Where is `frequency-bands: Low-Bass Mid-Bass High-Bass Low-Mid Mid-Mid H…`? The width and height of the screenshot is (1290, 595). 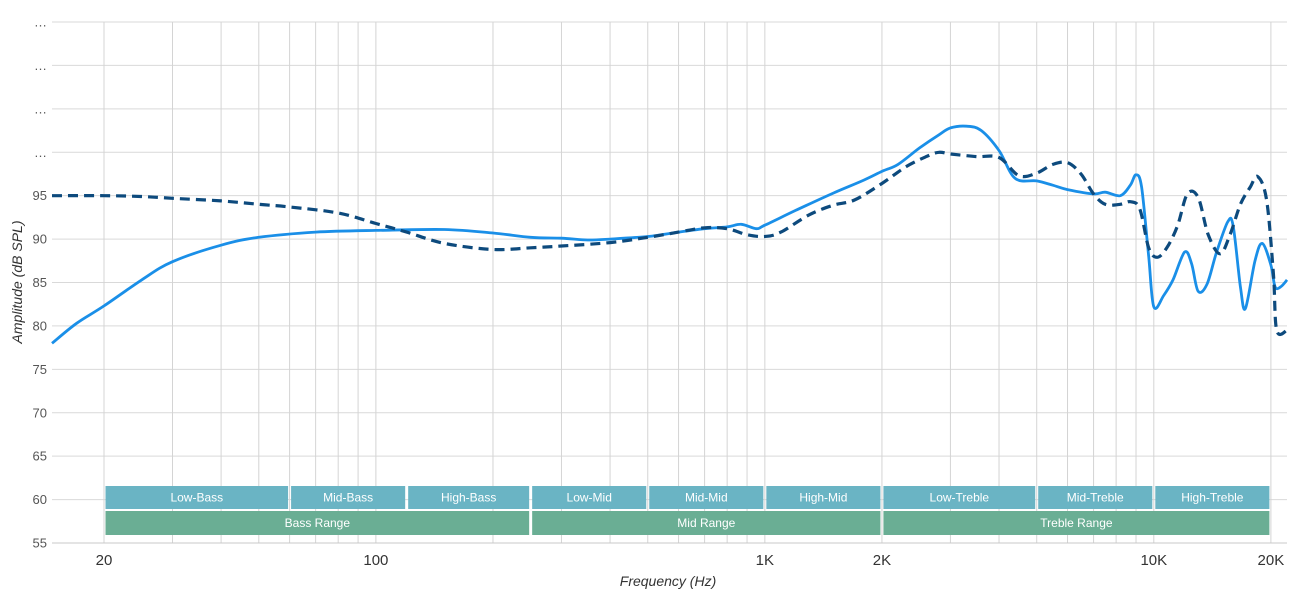
frequency-bands: Low-Bass Mid-Bass High-Bass Low-Mid Mid-Mid H… is located at coordinates (687, 510).